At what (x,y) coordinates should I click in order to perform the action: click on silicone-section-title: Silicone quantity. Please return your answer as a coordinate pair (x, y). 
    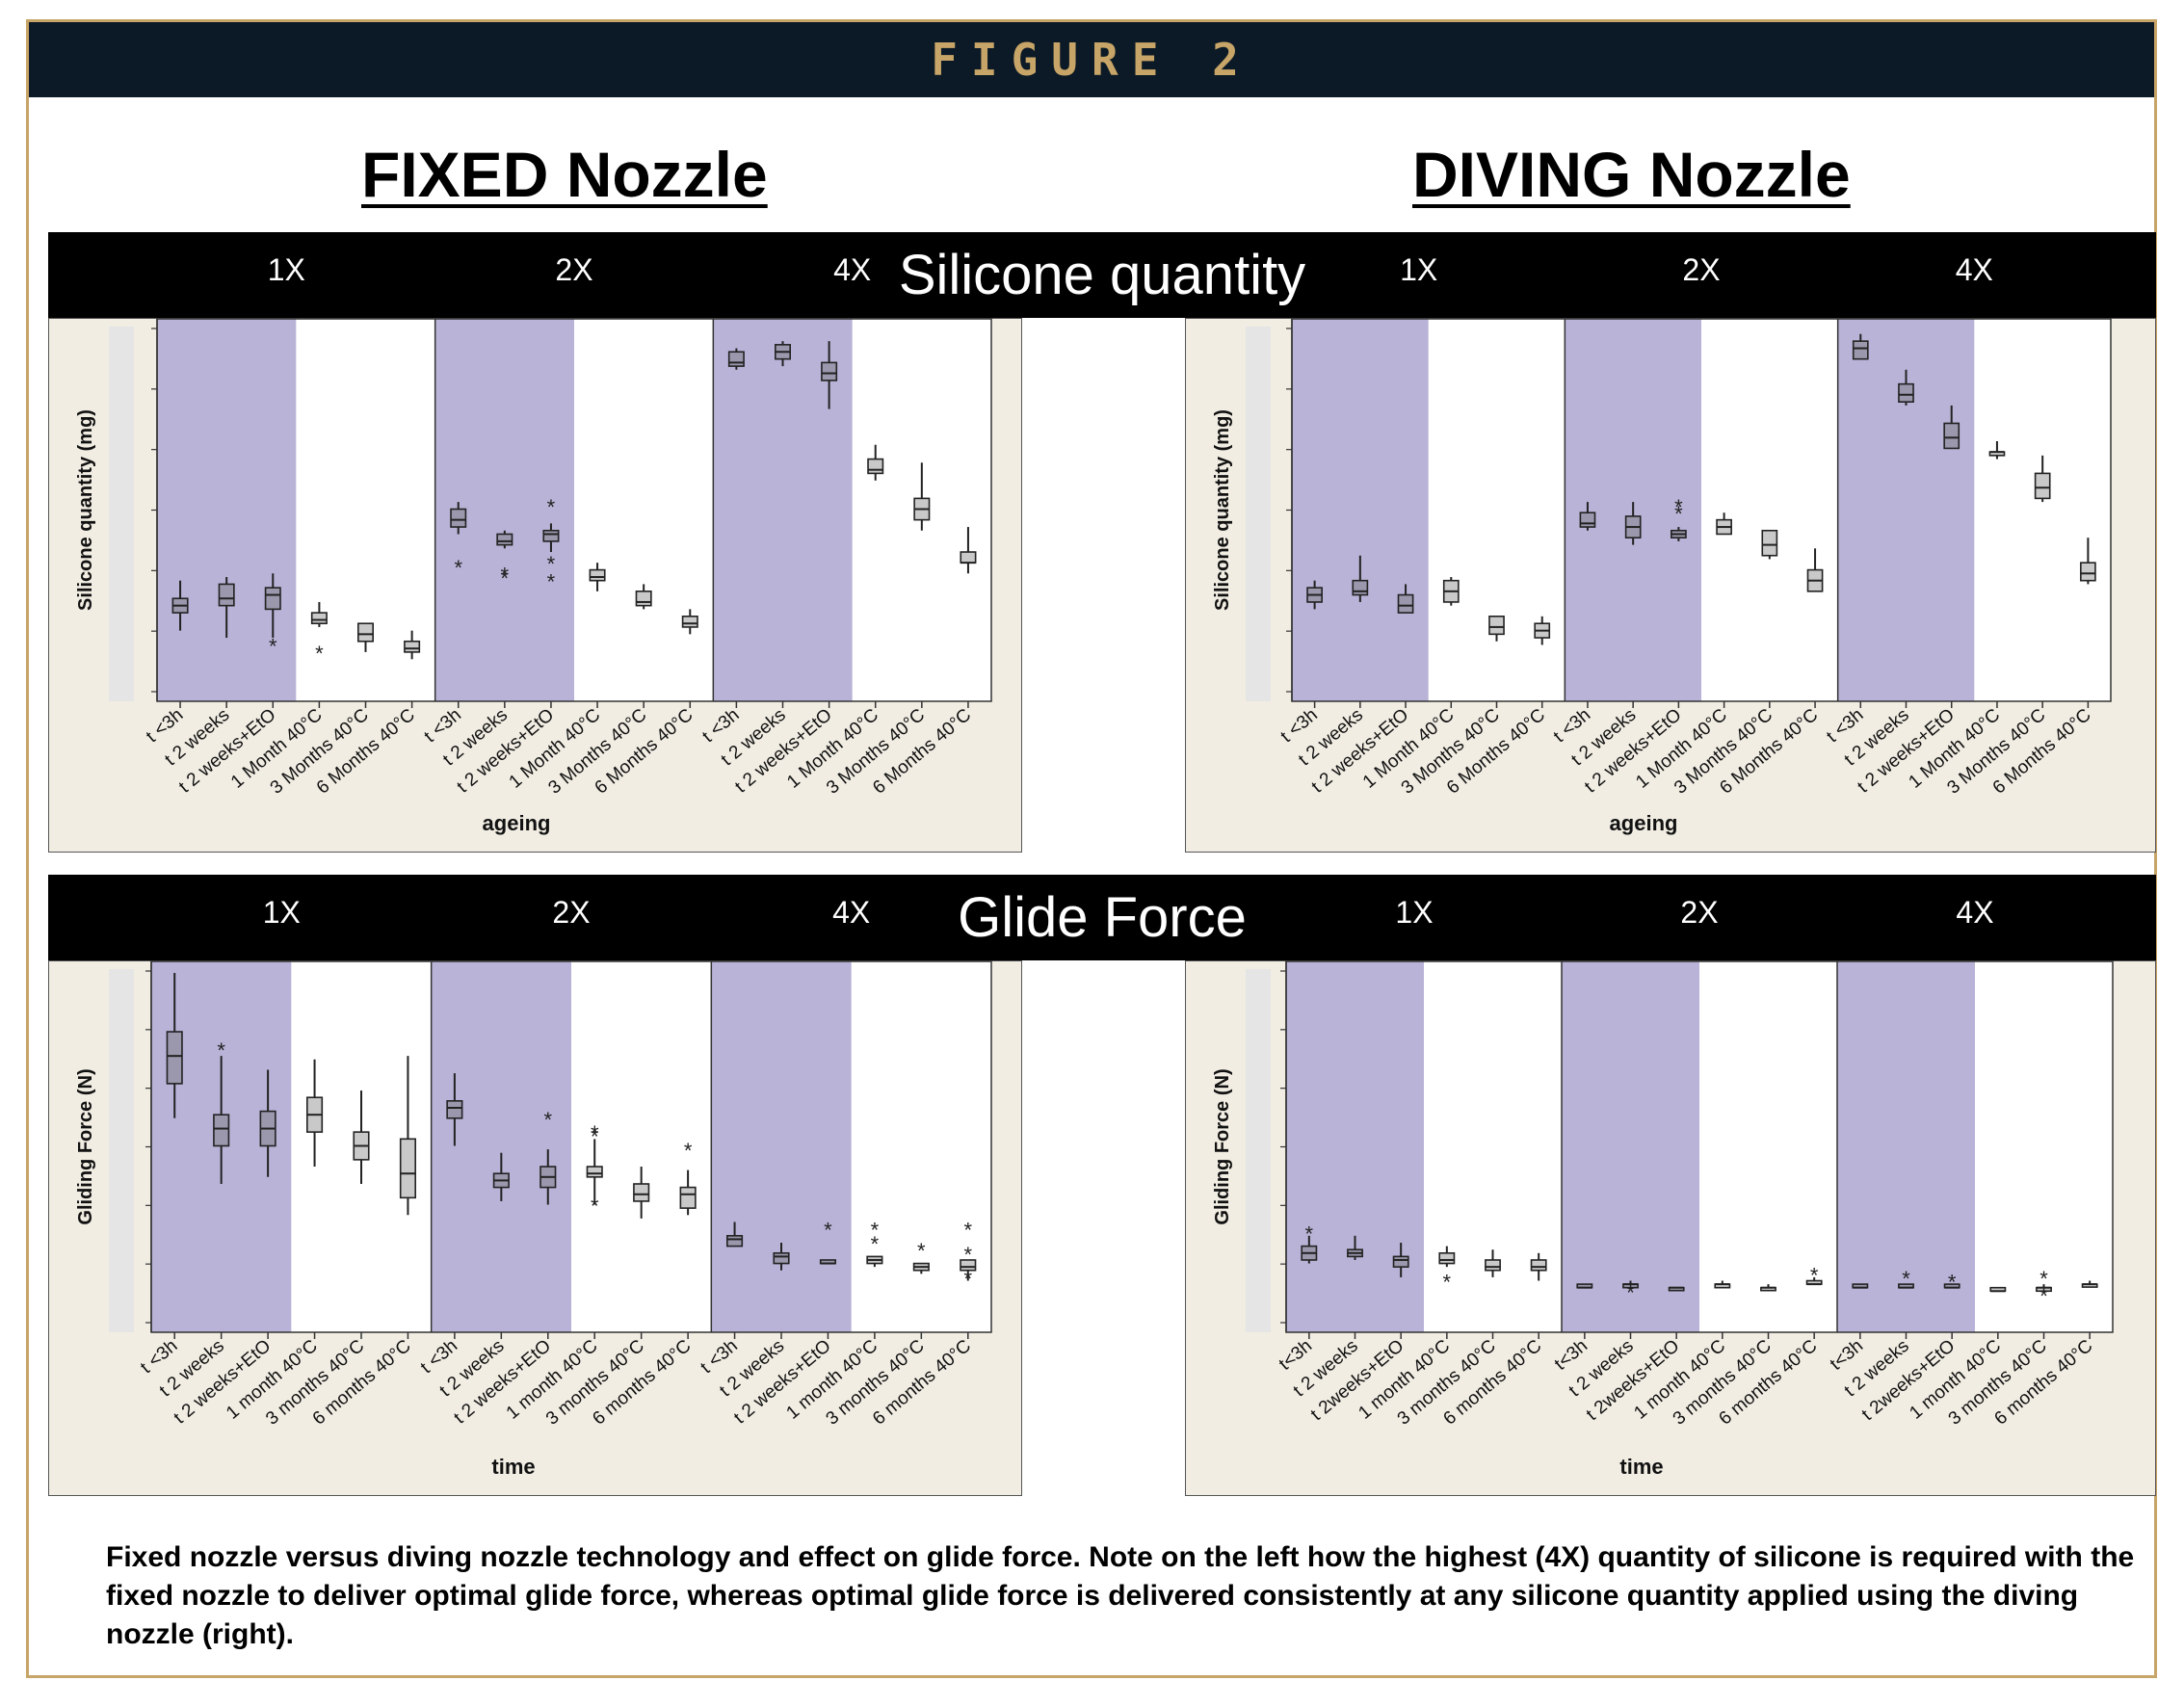
    Looking at the image, I should click on (1102, 275).